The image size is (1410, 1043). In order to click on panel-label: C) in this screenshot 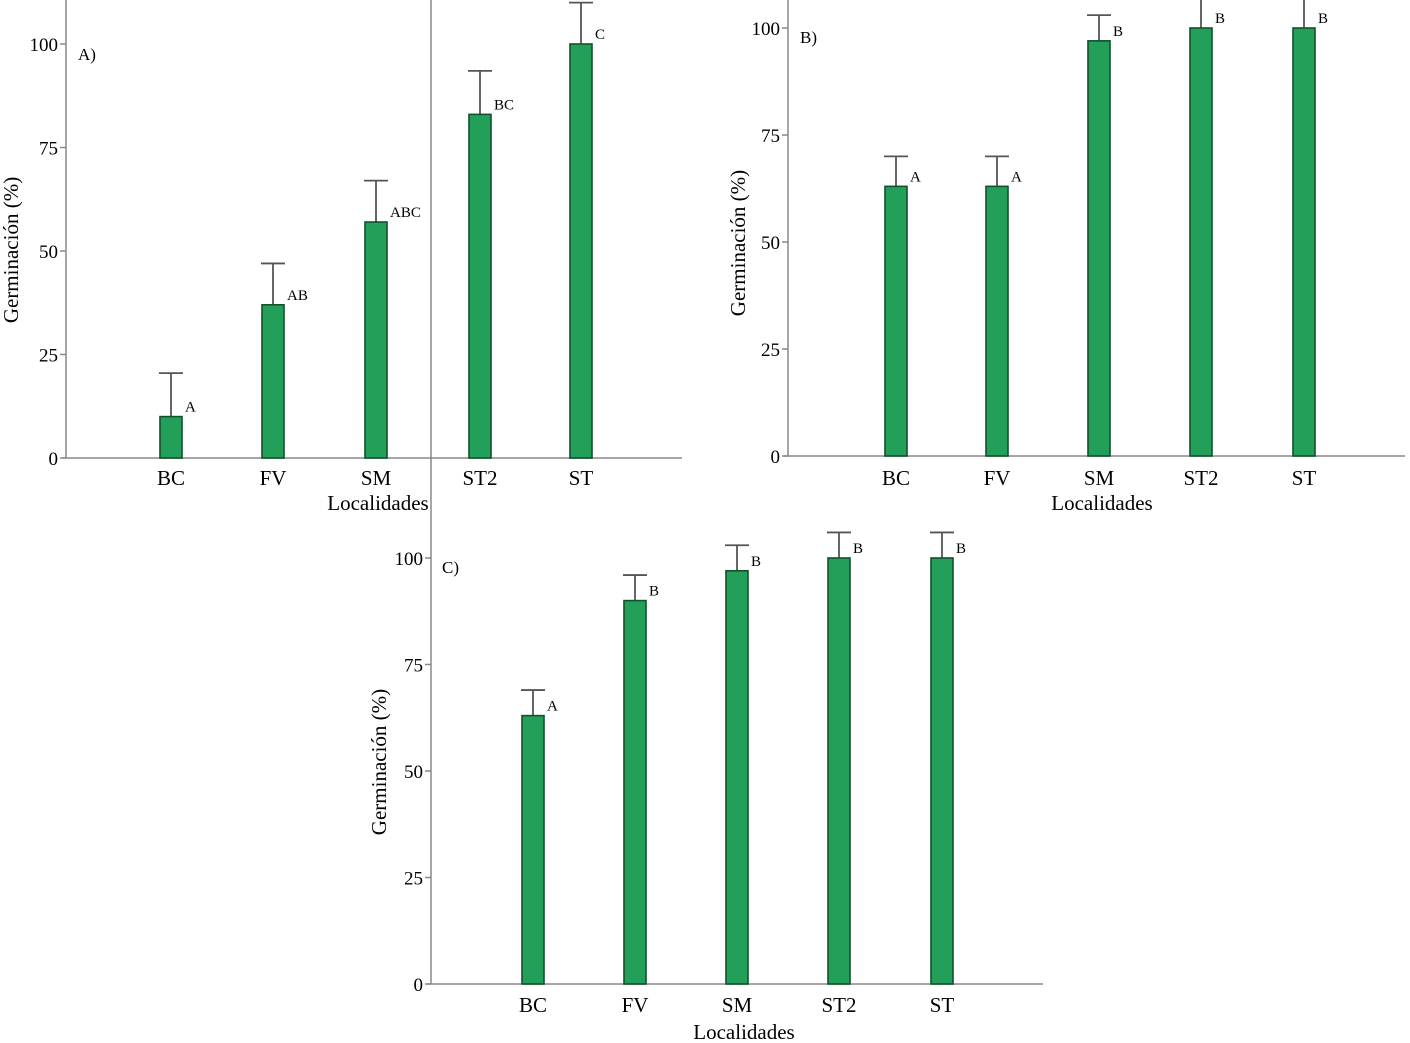, I will do `click(450, 567)`.